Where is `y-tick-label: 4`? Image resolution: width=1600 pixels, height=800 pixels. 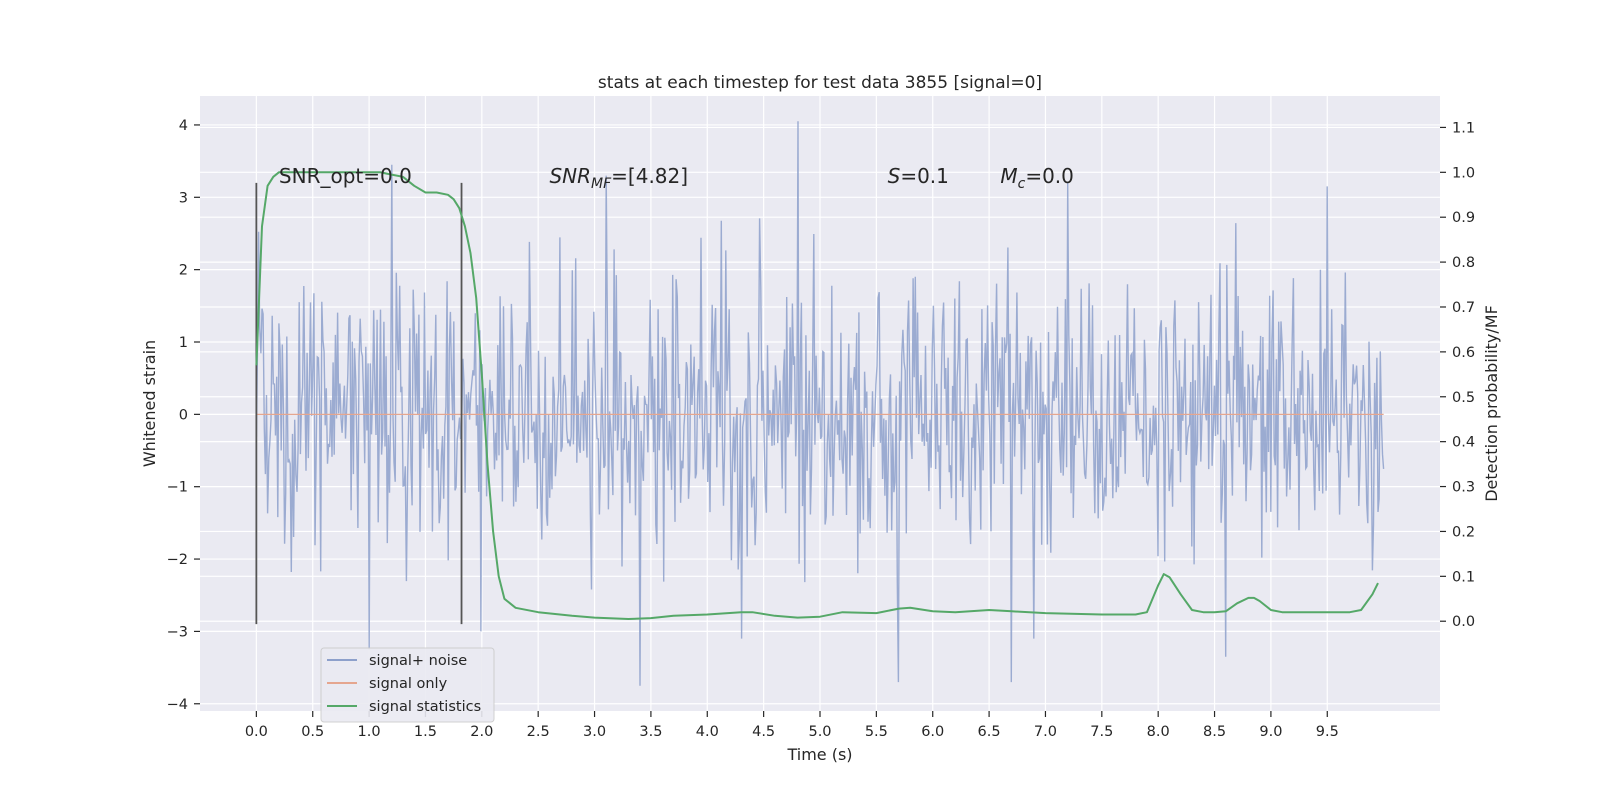 y-tick-label: 4 is located at coordinates (183, 126).